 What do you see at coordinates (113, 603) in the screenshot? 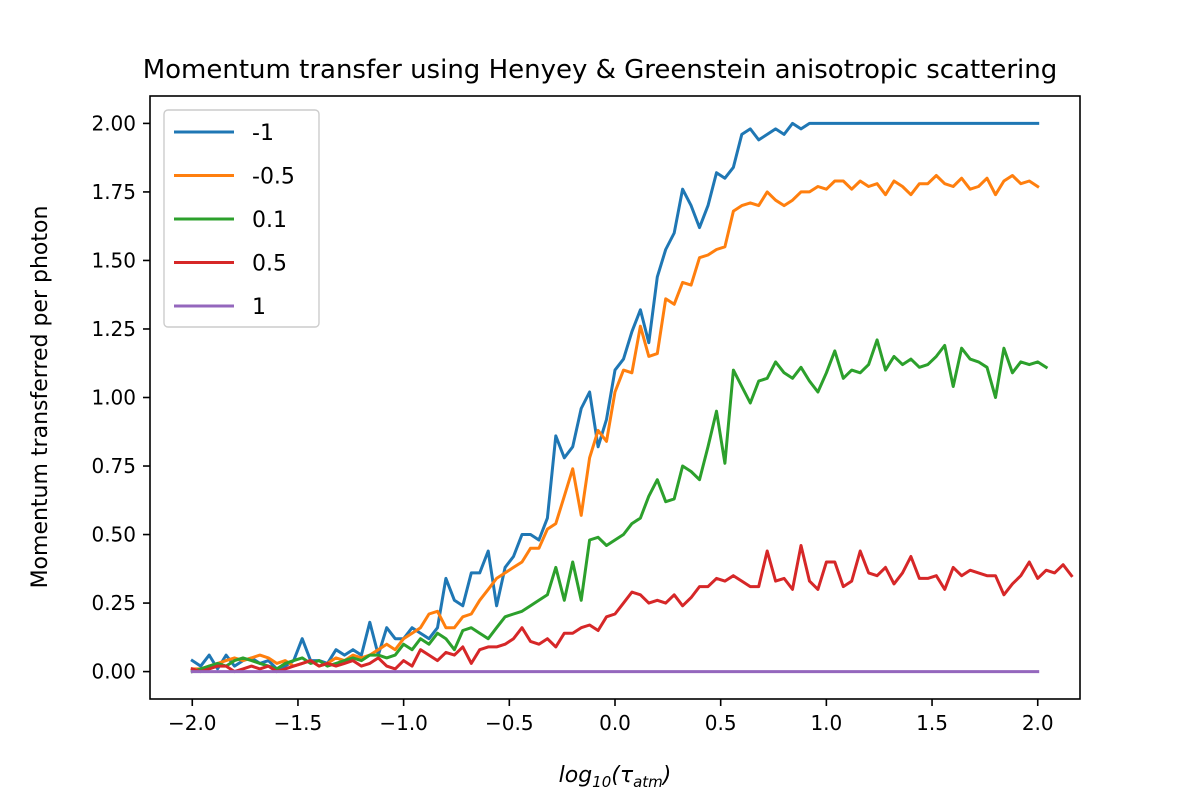
I see `y-tick-label: 0.25` at bounding box center [113, 603].